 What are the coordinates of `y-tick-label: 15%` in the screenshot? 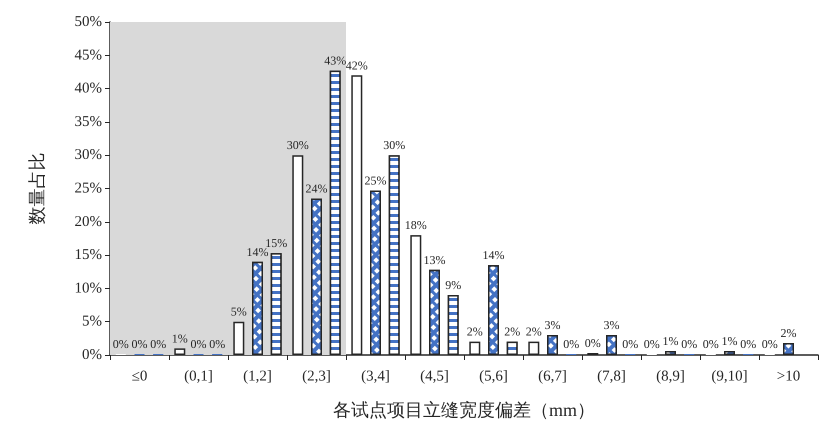 It's located at (88, 255).